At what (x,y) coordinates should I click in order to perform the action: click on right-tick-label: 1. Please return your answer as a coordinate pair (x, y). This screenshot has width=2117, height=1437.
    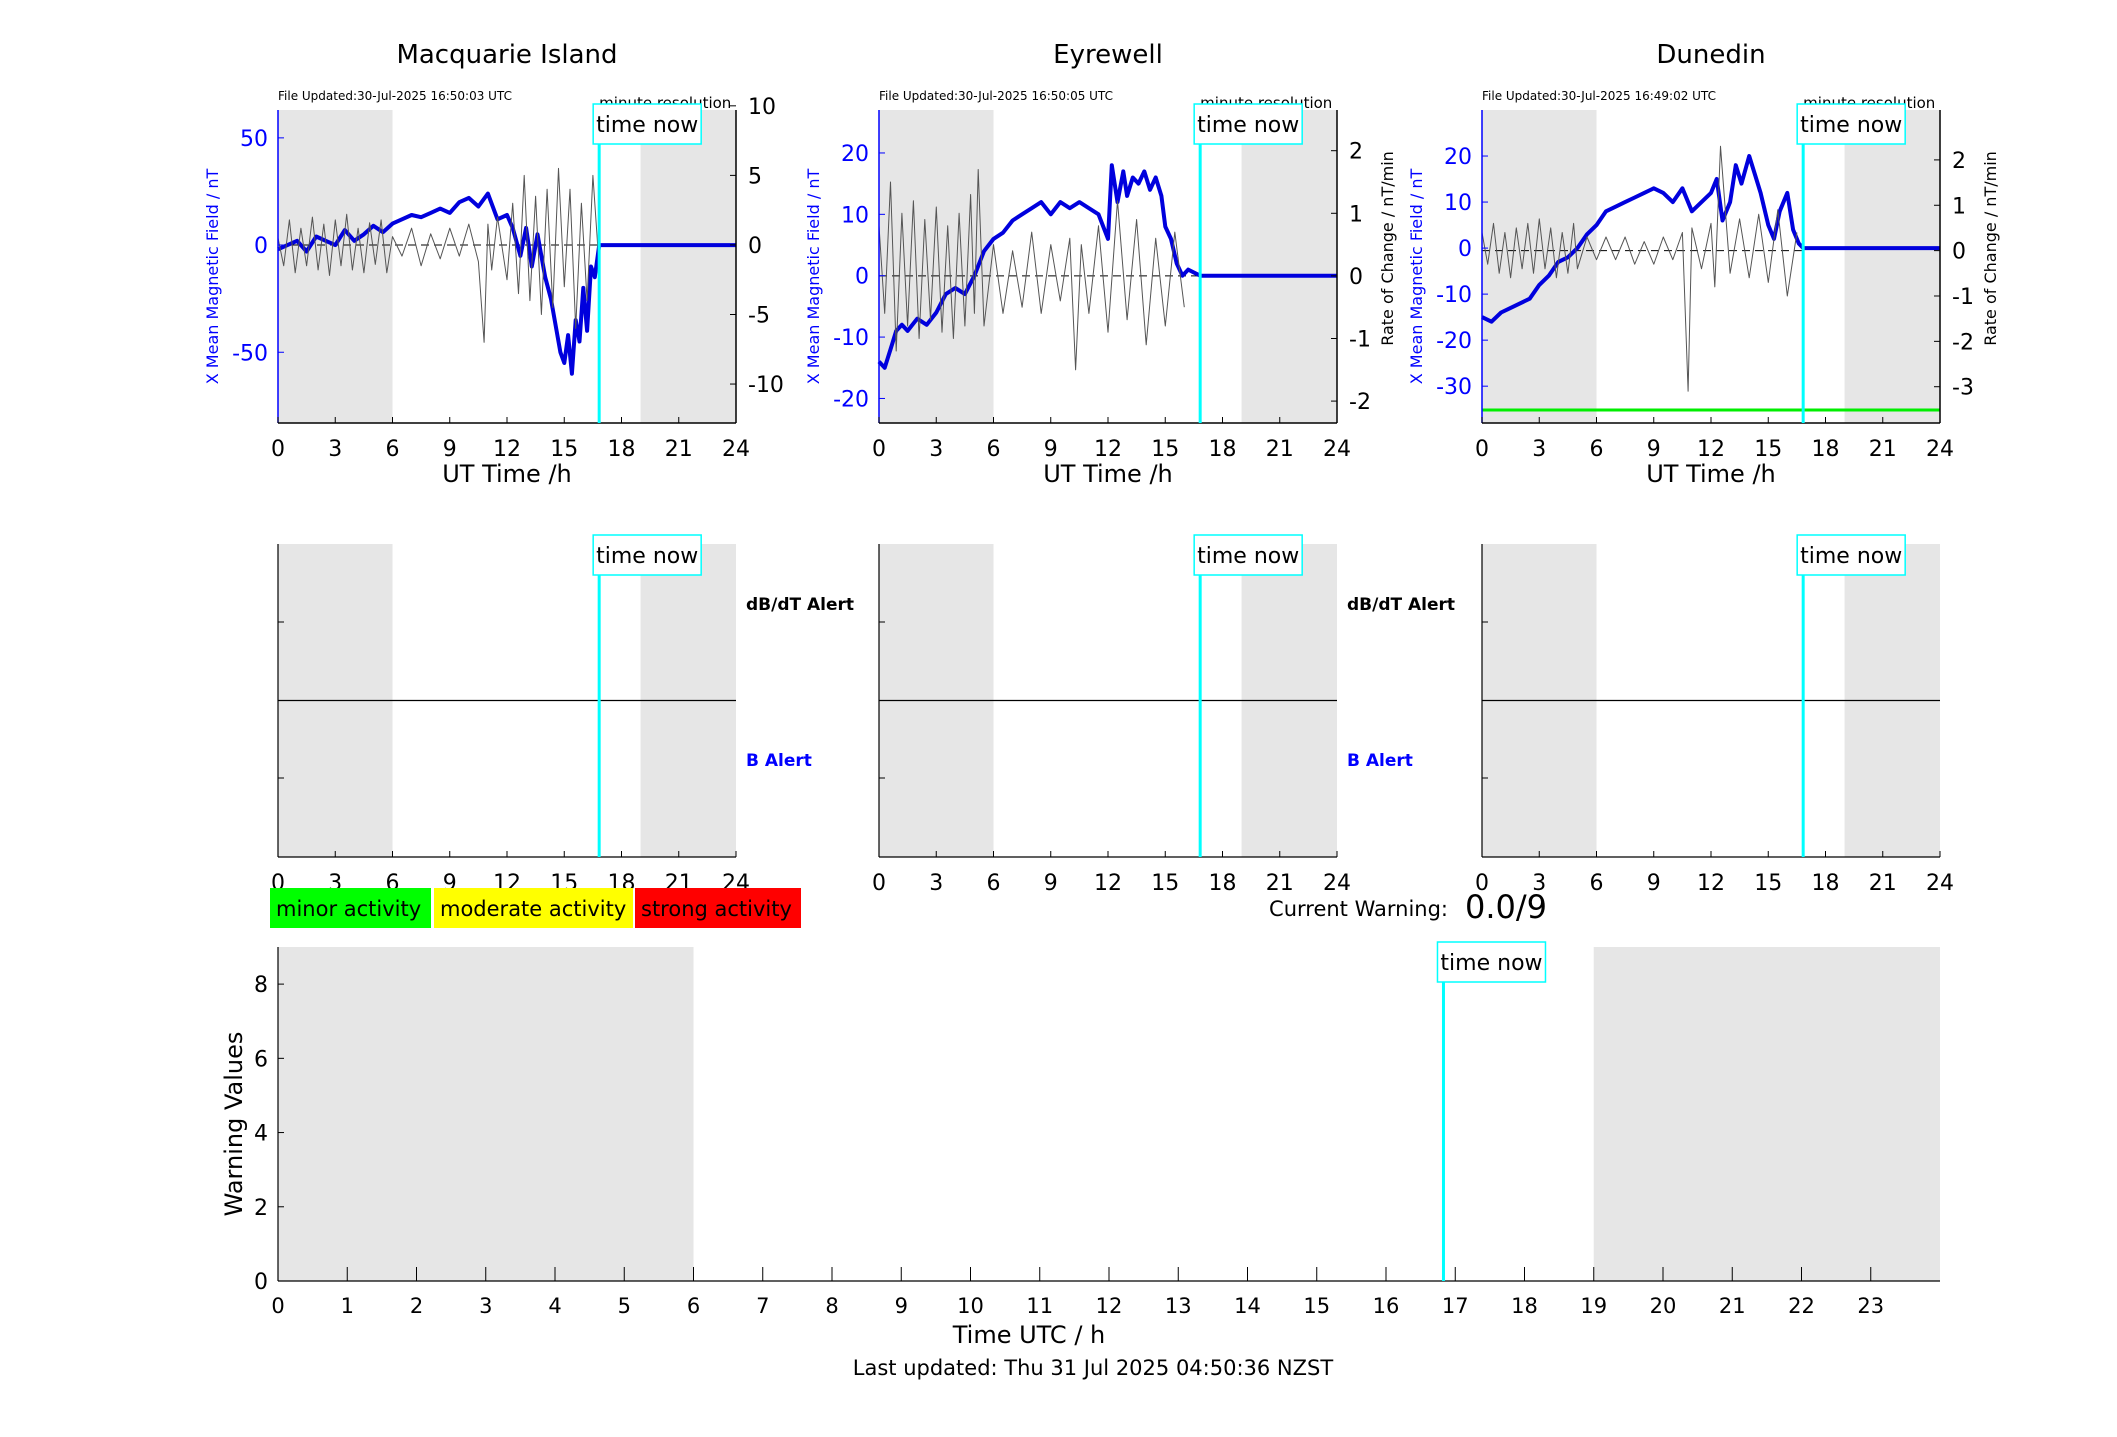
    Looking at the image, I should click on (1959, 206).